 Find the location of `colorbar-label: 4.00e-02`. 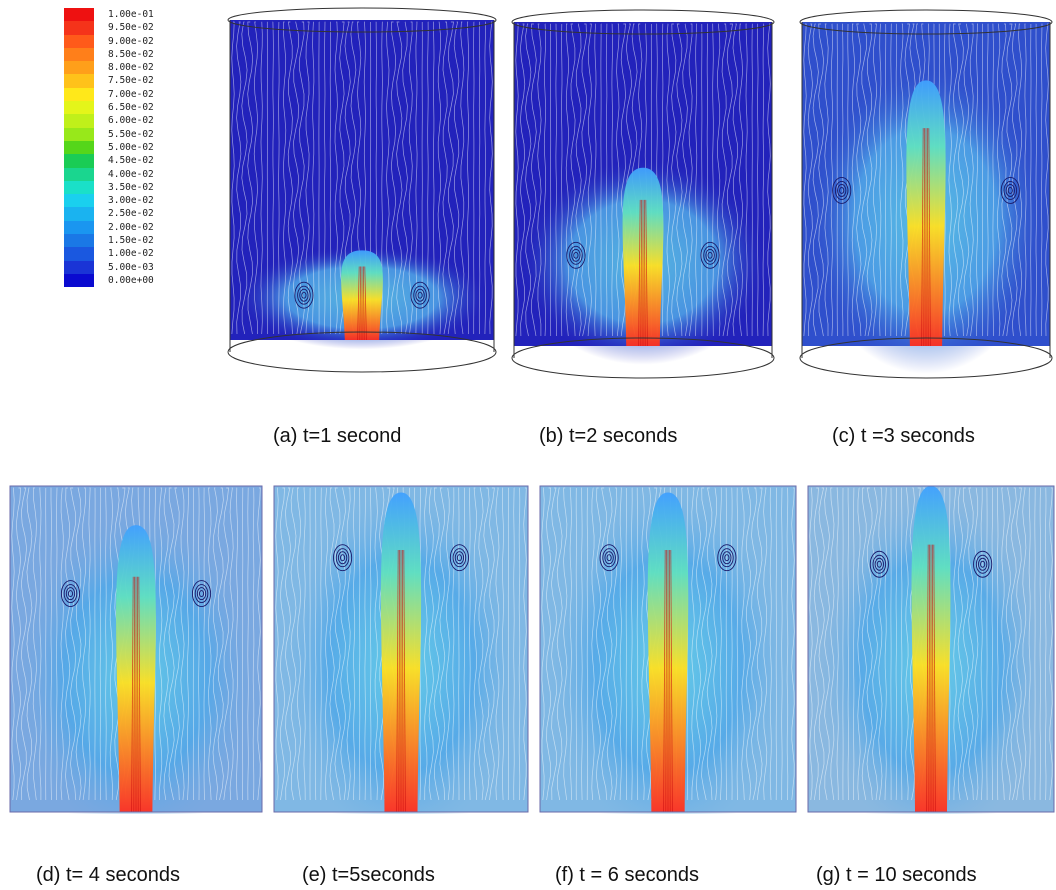

colorbar-label: 4.00e-02 is located at coordinates (131, 174).